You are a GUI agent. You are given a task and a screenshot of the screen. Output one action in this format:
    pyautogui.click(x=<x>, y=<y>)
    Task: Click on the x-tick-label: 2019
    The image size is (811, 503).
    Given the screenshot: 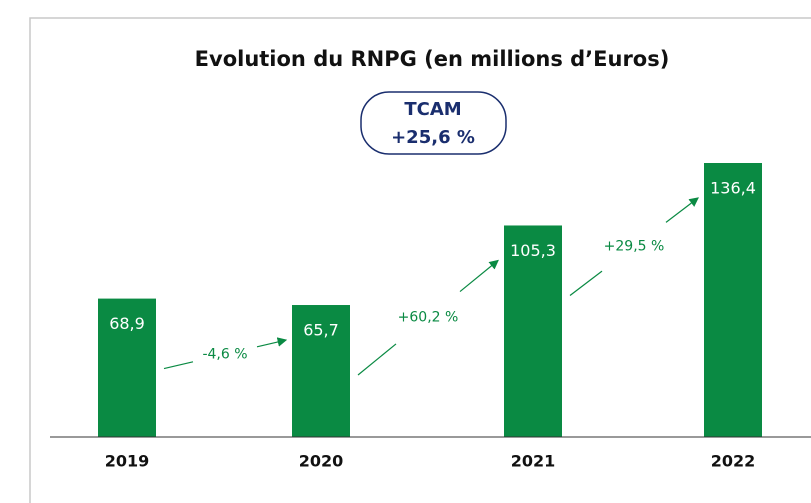 What is the action you would take?
    pyautogui.click(x=127, y=461)
    